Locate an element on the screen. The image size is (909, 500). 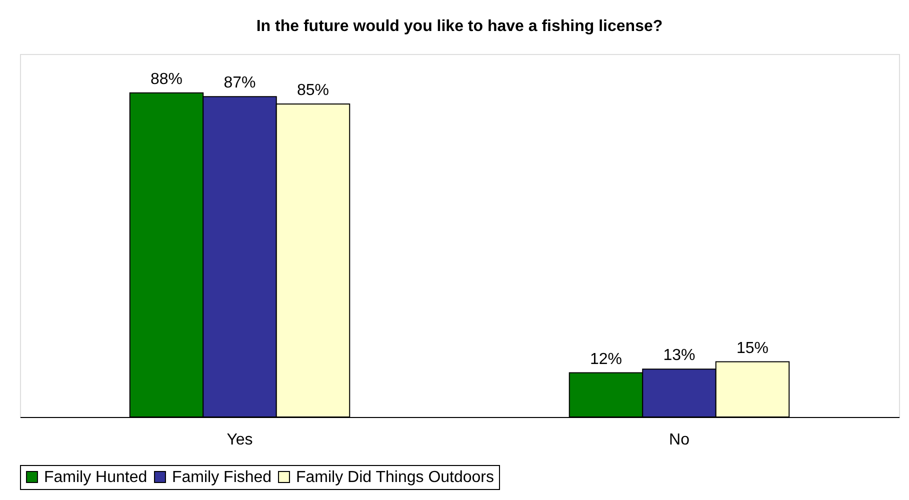
legend-label: Family Did Things Outdoors is located at coordinates (395, 477).